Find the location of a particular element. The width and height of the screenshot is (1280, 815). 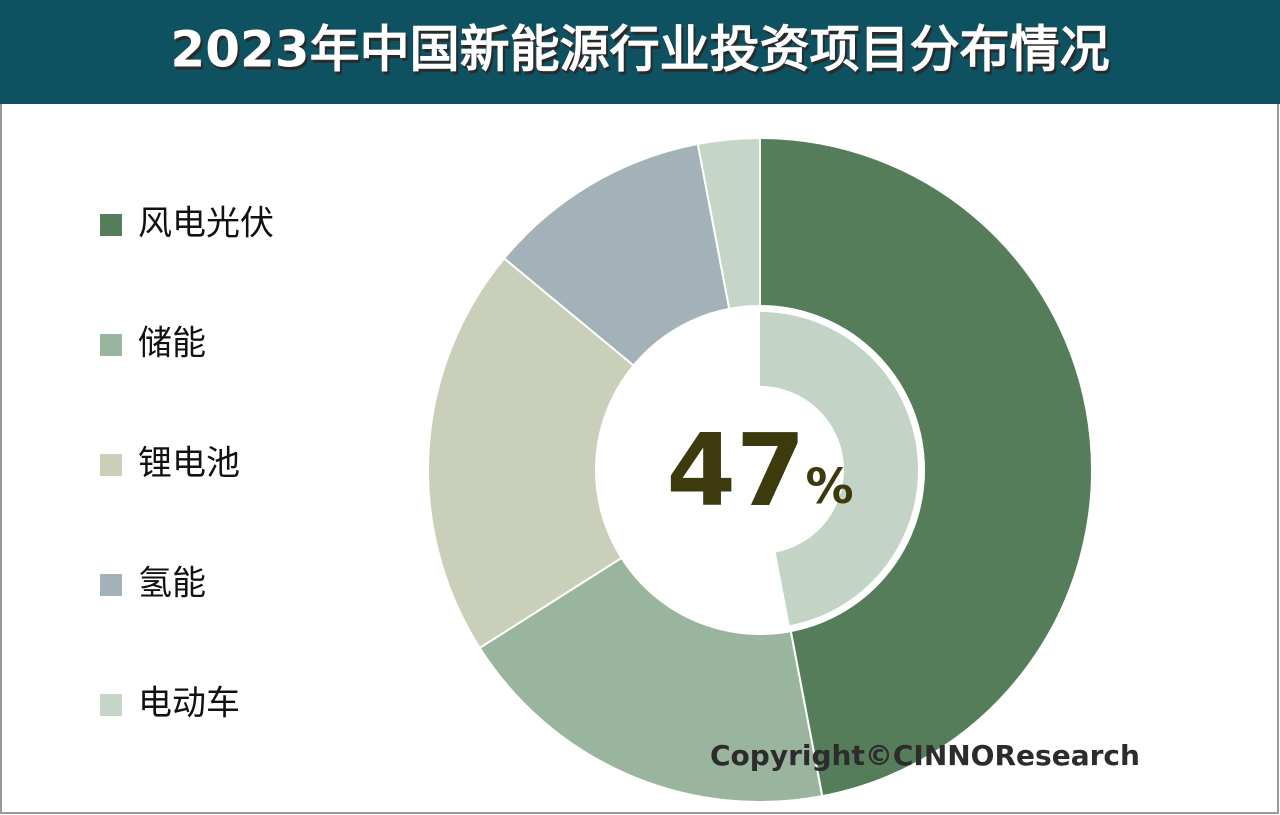

highlight-arc is located at coordinates (839, 469).